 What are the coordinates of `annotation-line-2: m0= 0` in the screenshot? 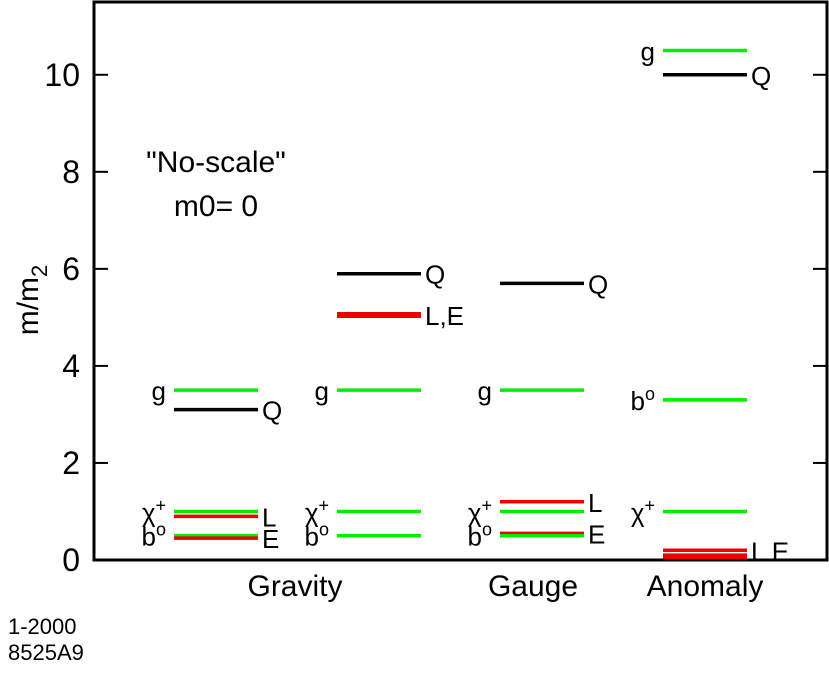 It's located at (216, 206).